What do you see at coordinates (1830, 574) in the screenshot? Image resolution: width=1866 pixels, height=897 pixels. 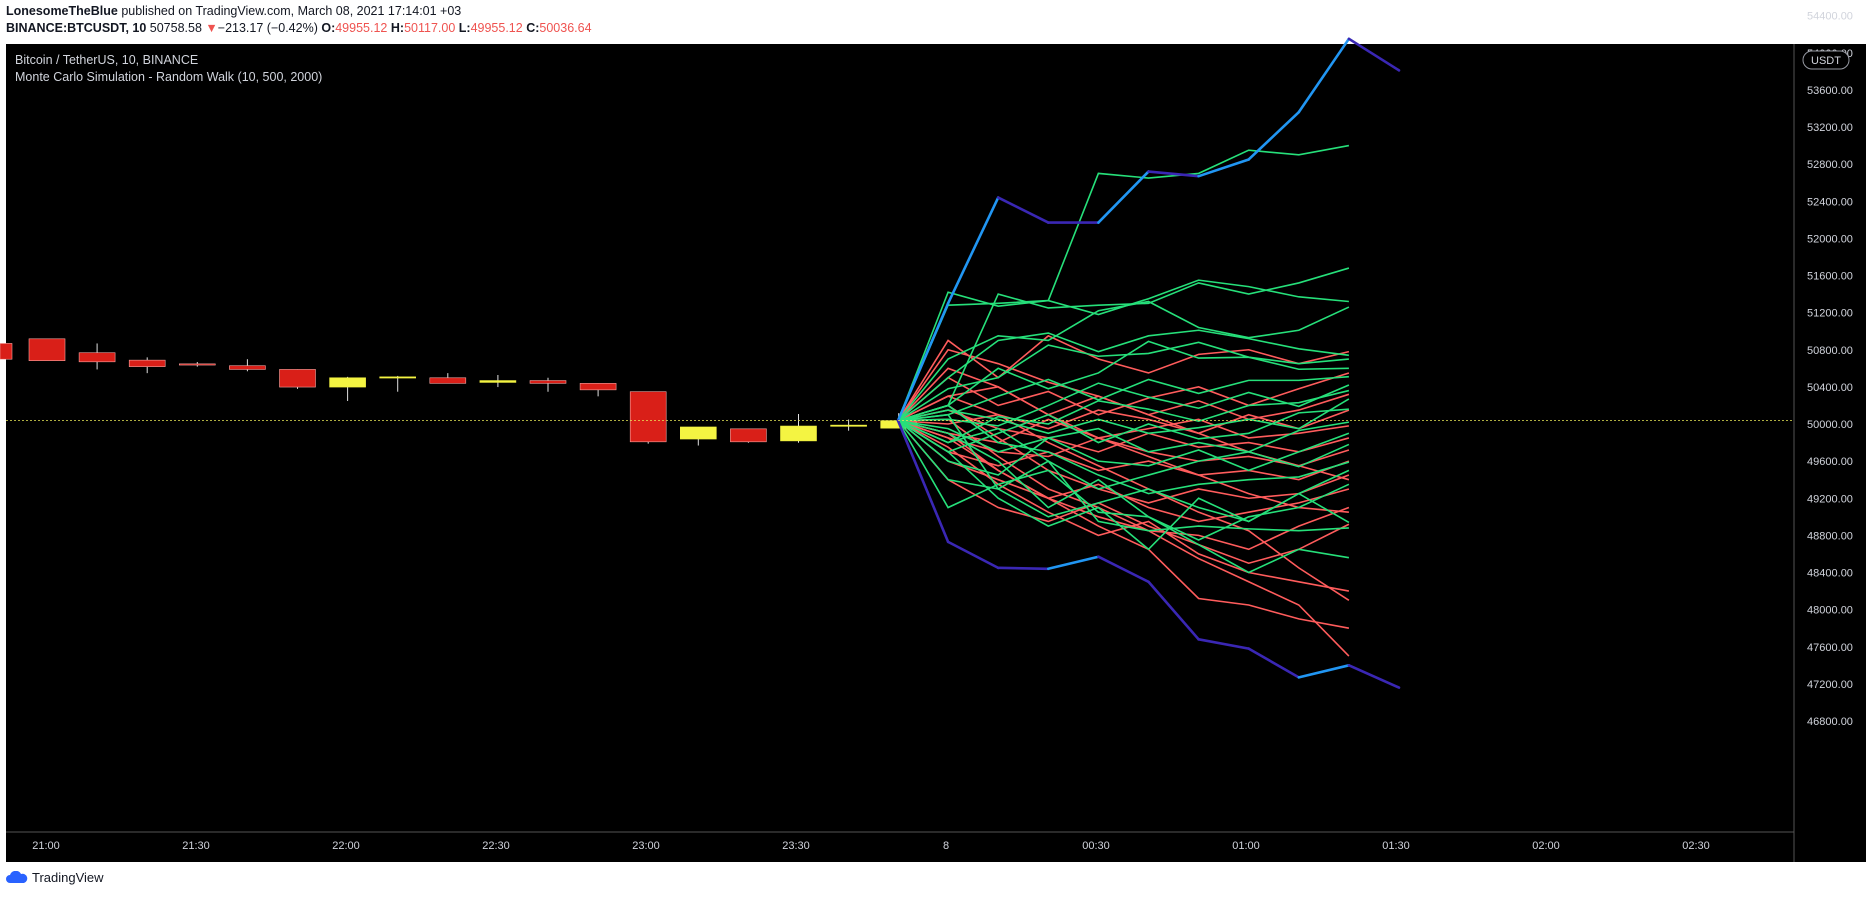 I see `price-tick-label: 48400.00` at bounding box center [1830, 574].